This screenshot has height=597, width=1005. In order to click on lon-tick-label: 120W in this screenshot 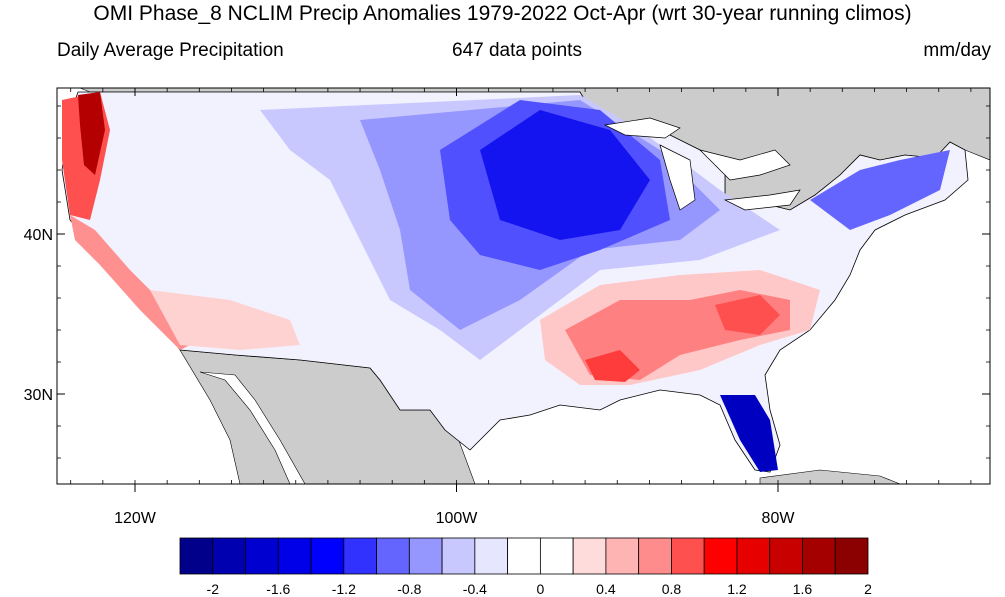, I will do `click(135, 518)`.